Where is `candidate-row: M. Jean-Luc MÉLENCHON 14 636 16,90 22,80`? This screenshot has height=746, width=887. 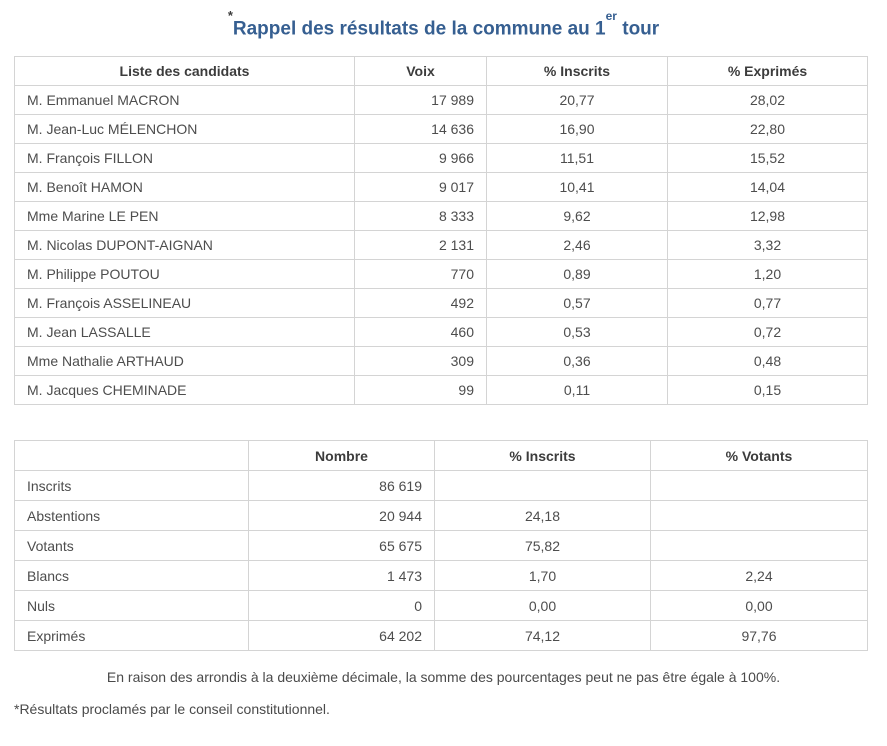
candidate-row: M. Jean-Luc MÉLENCHON 14 636 16,90 22,80 is located at coordinates (441, 129).